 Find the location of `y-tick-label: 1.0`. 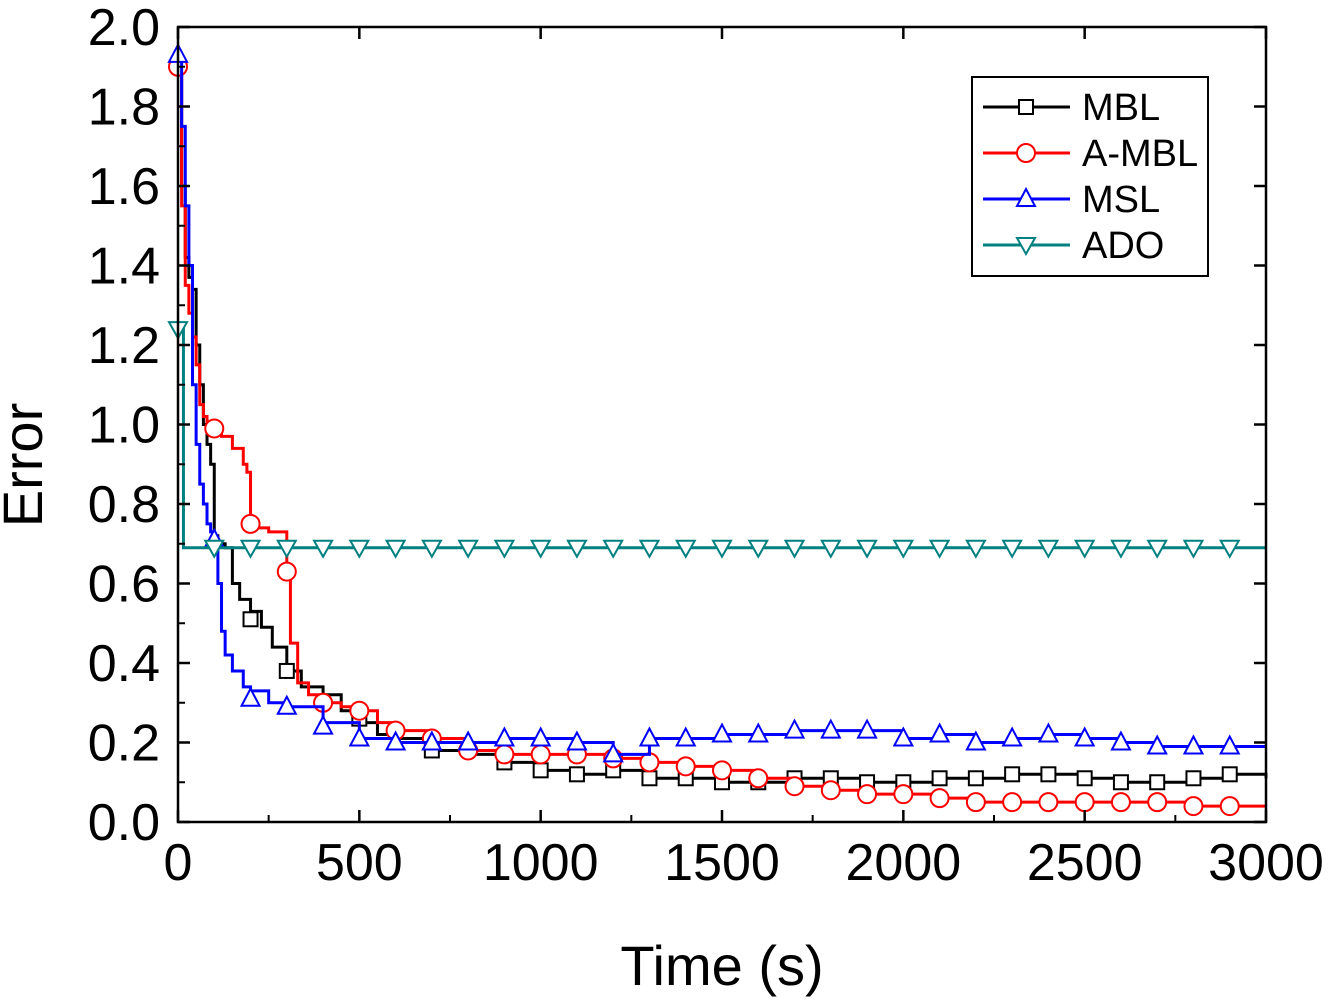

y-tick-label: 1.0 is located at coordinates (124, 426).